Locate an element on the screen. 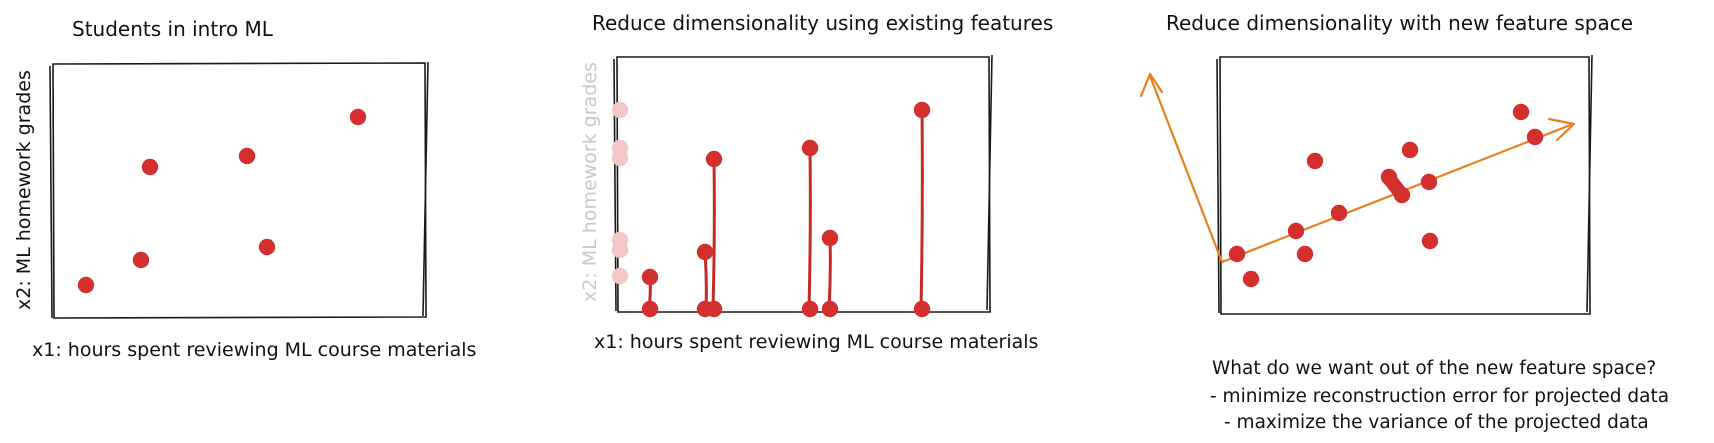 The image size is (1714, 443). panel2-points is located at coordinates (786, 209).